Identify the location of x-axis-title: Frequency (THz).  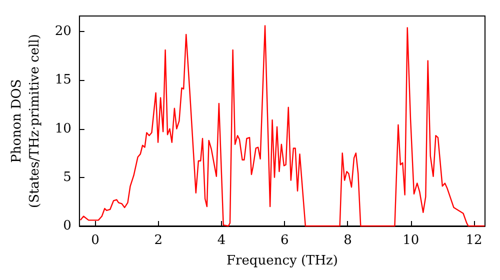
(282, 260).